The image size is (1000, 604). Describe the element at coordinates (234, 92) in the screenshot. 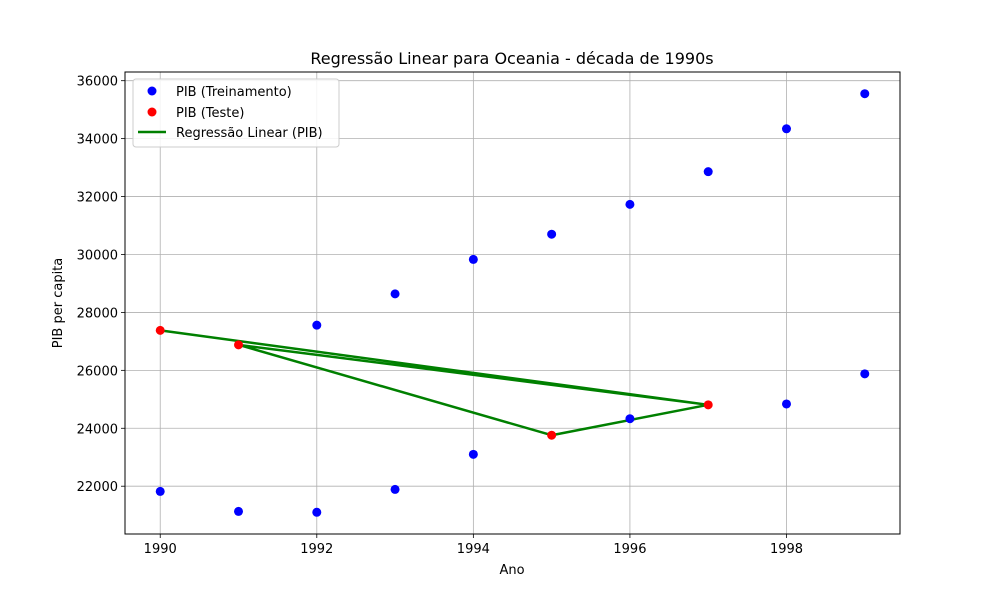

I see `legend-label-treinamento: PIB (Treinamento)` at that location.